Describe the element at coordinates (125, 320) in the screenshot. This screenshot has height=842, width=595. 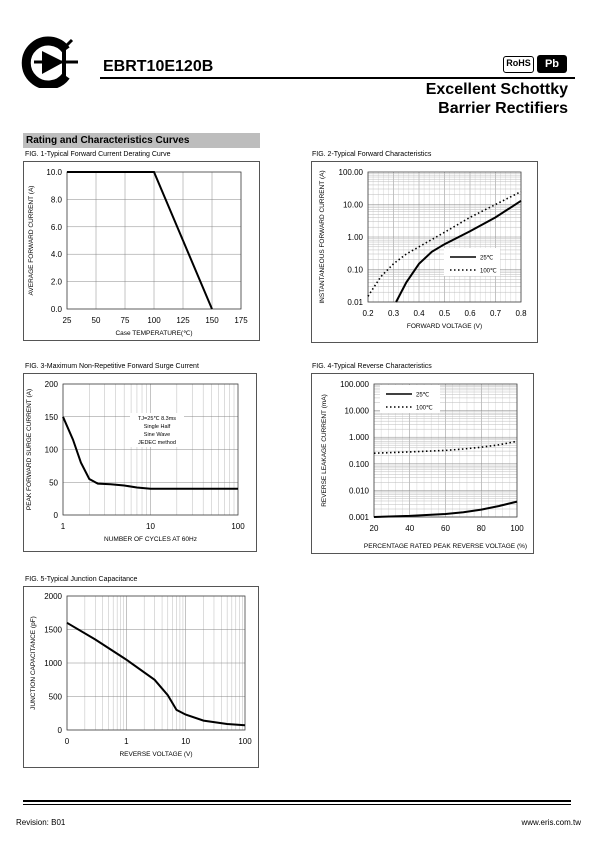
I see `fig1-x-tick-label: 75` at that location.